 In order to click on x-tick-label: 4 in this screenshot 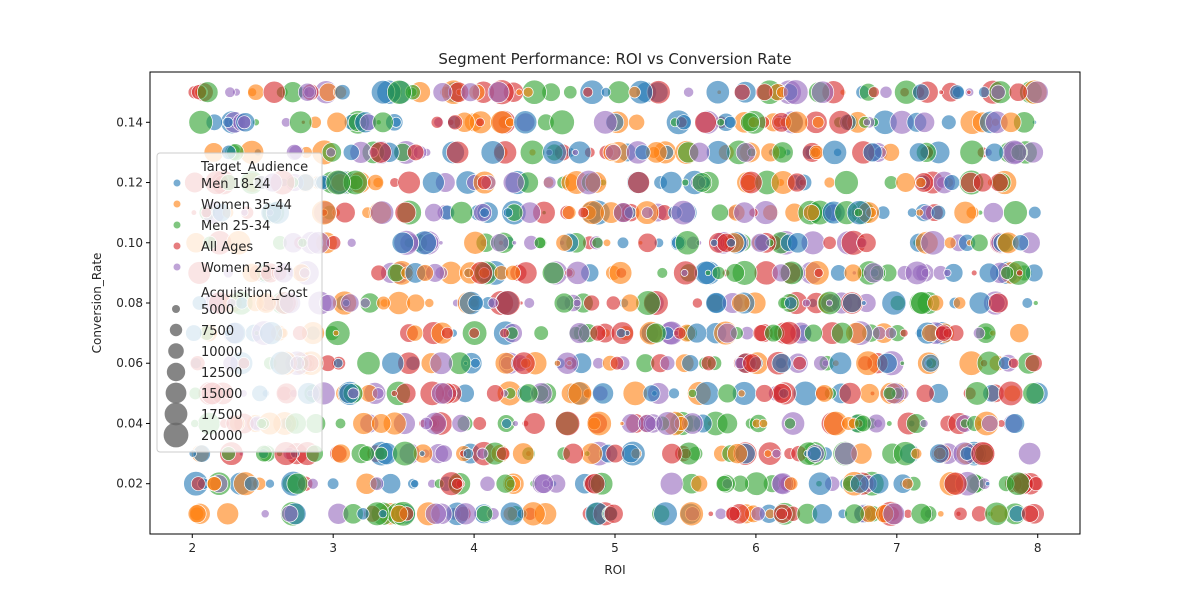, I will do `click(474, 548)`.